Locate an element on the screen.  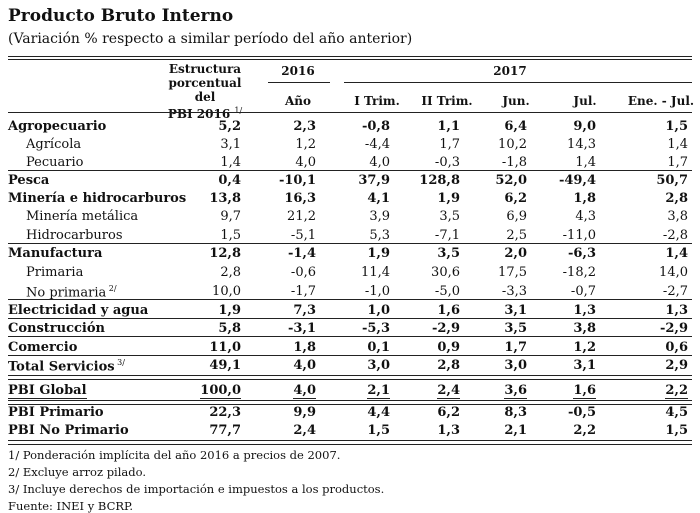
cell-value: 4,0 is located at coordinates (304, 365).